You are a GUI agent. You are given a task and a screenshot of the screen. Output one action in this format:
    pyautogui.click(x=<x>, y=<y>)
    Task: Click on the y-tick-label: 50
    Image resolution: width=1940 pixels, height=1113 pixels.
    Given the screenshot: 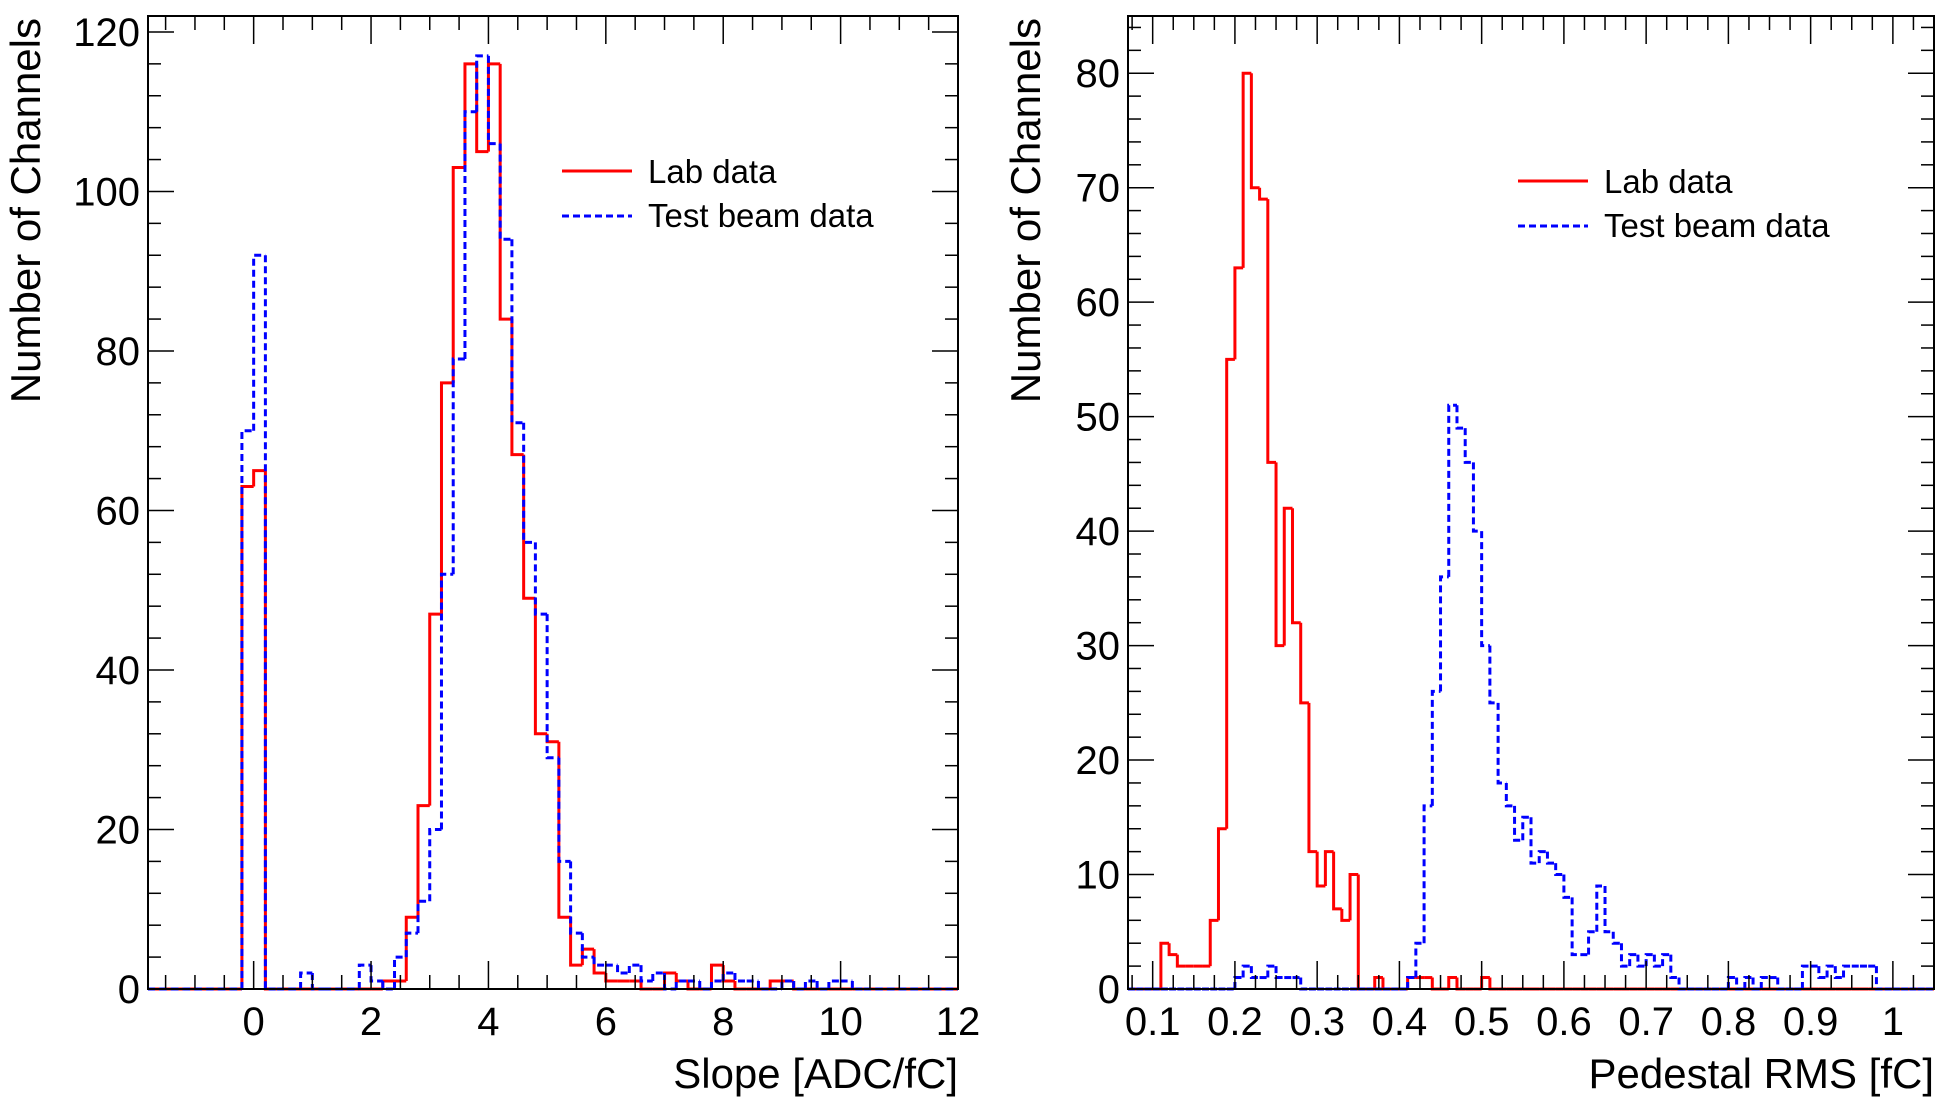 What is the action you would take?
    pyautogui.click(x=1098, y=418)
    